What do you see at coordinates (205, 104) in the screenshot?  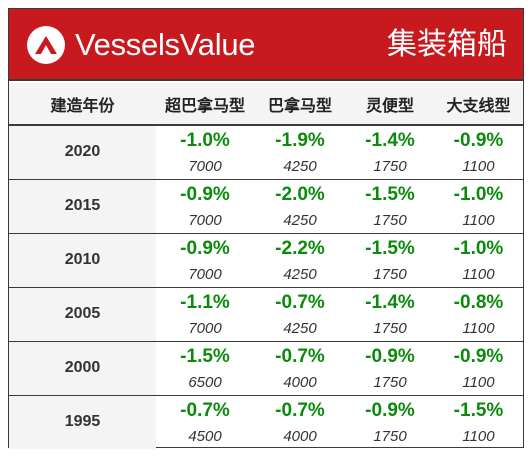 I see `column-header-post-panamax: 超巴拿马型` at bounding box center [205, 104].